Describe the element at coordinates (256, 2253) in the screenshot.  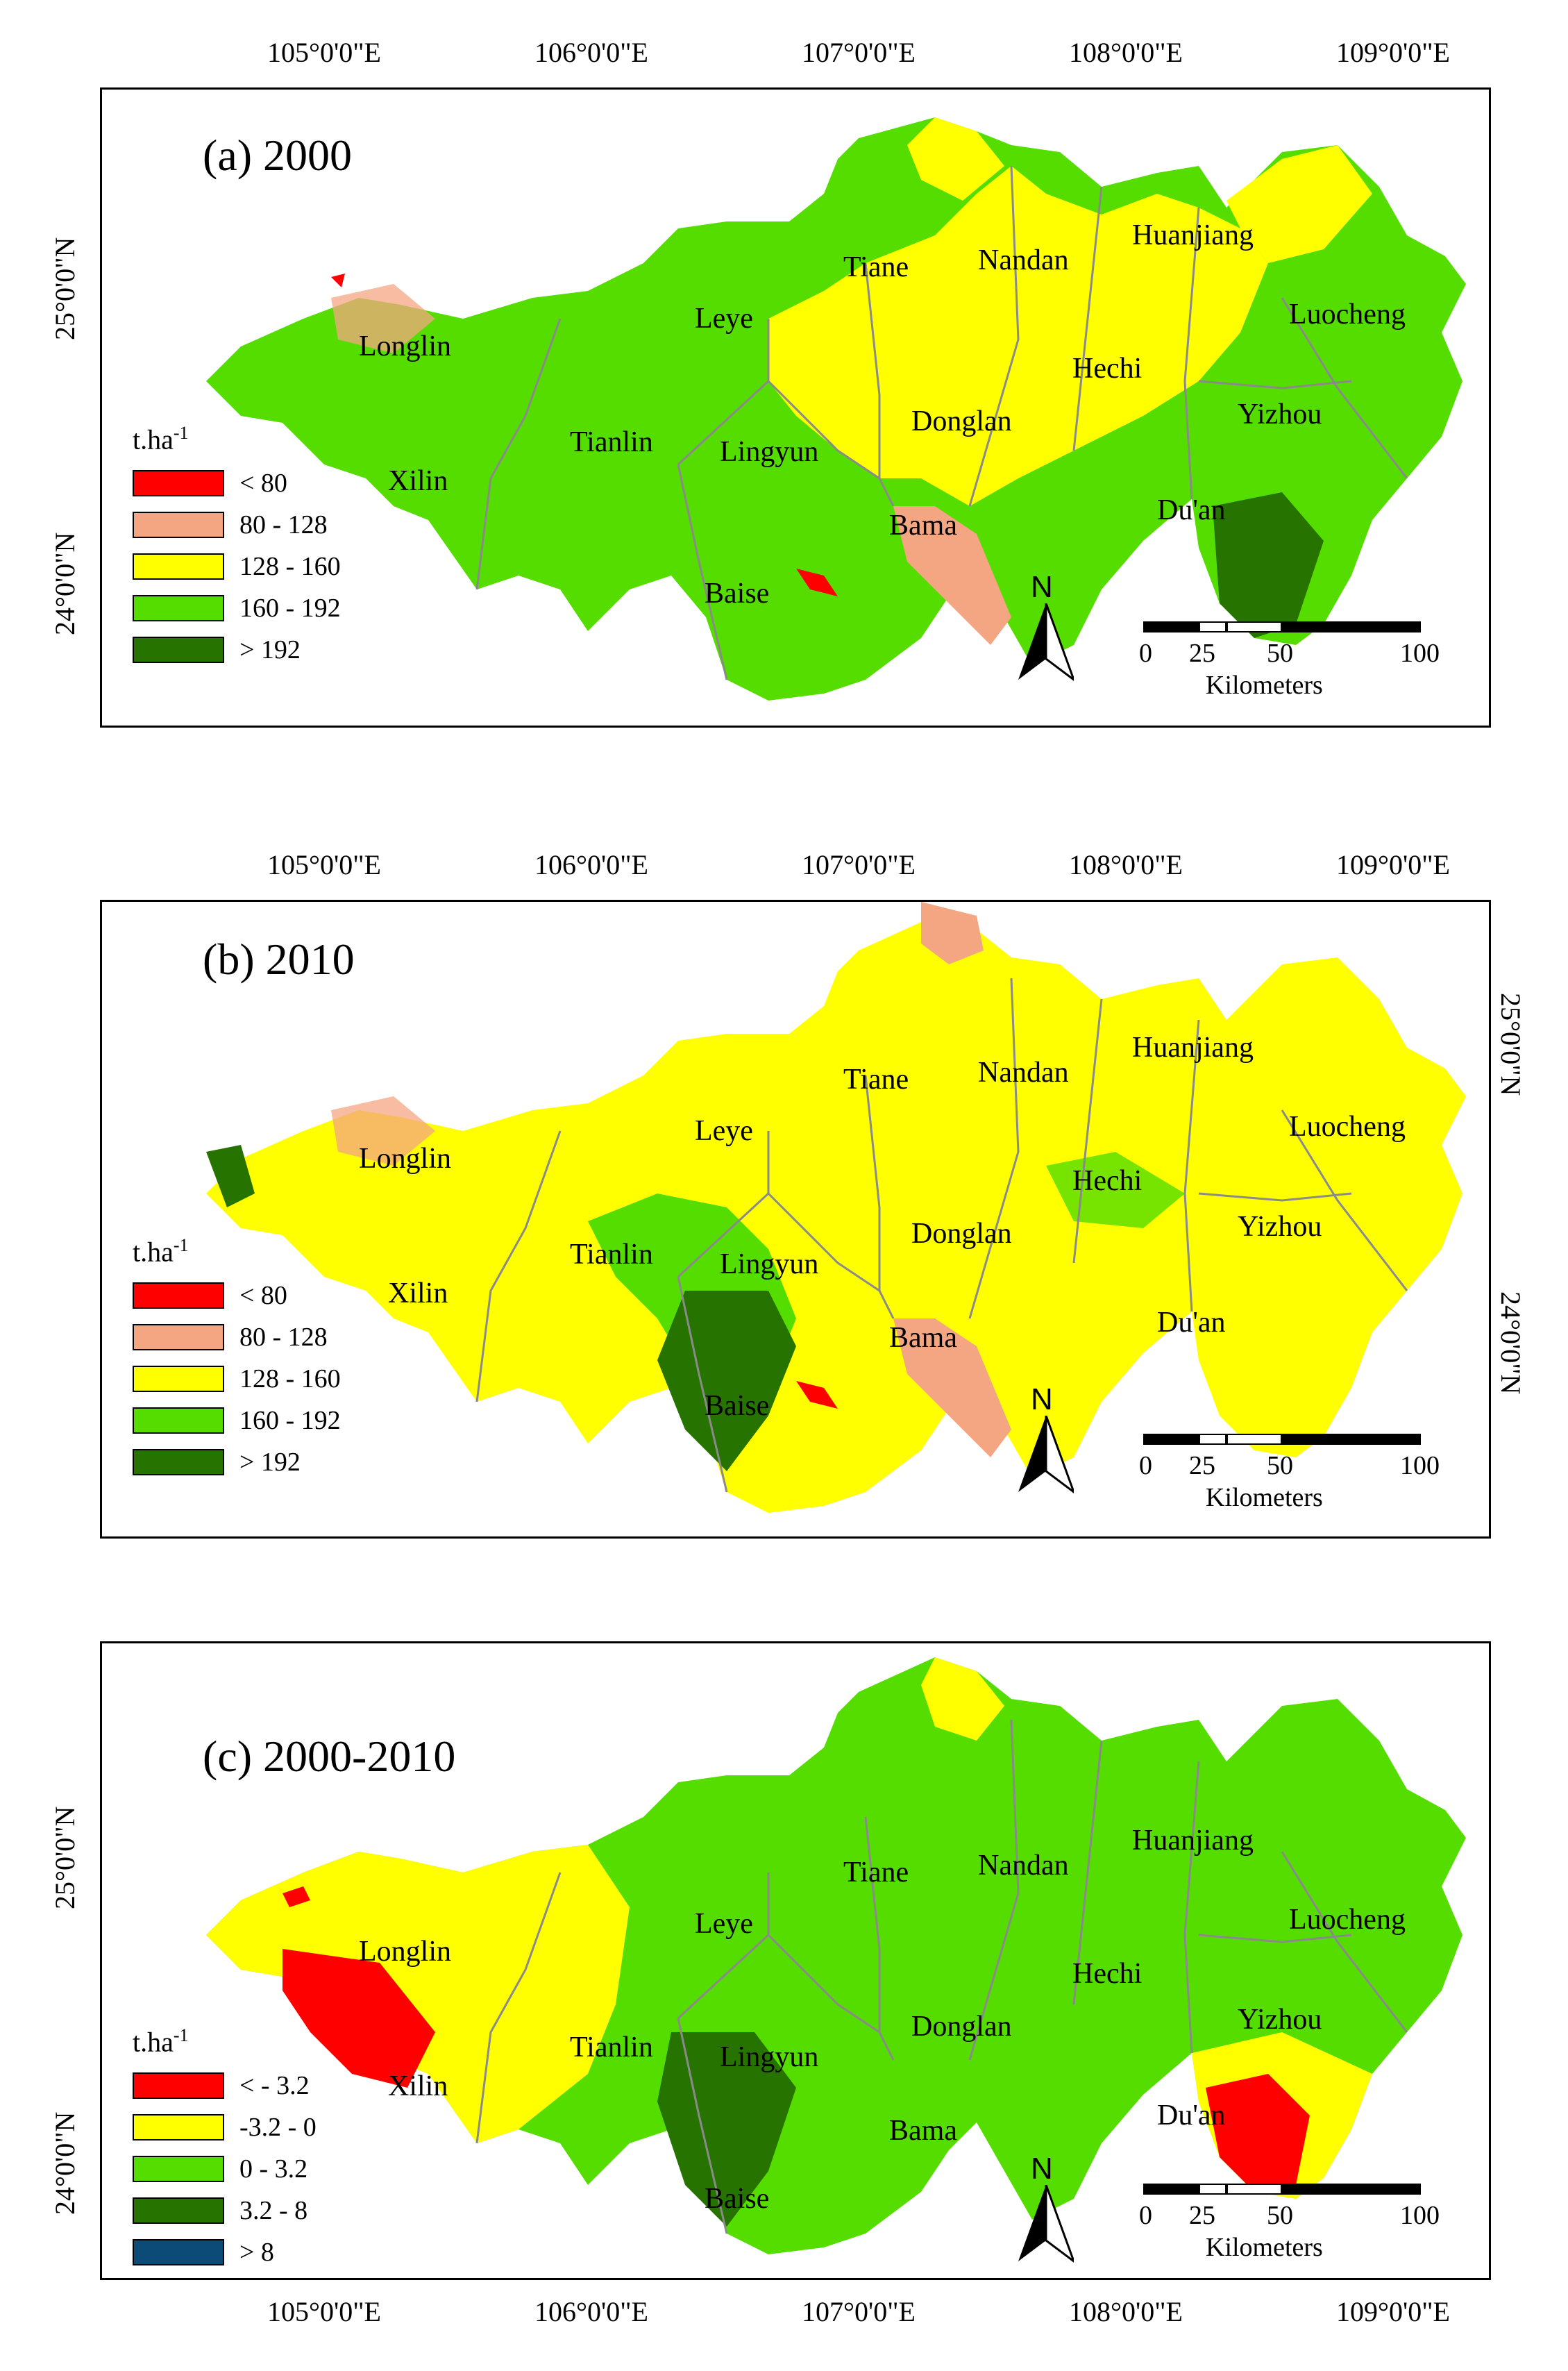
I see `legend-label: > 8` at that location.